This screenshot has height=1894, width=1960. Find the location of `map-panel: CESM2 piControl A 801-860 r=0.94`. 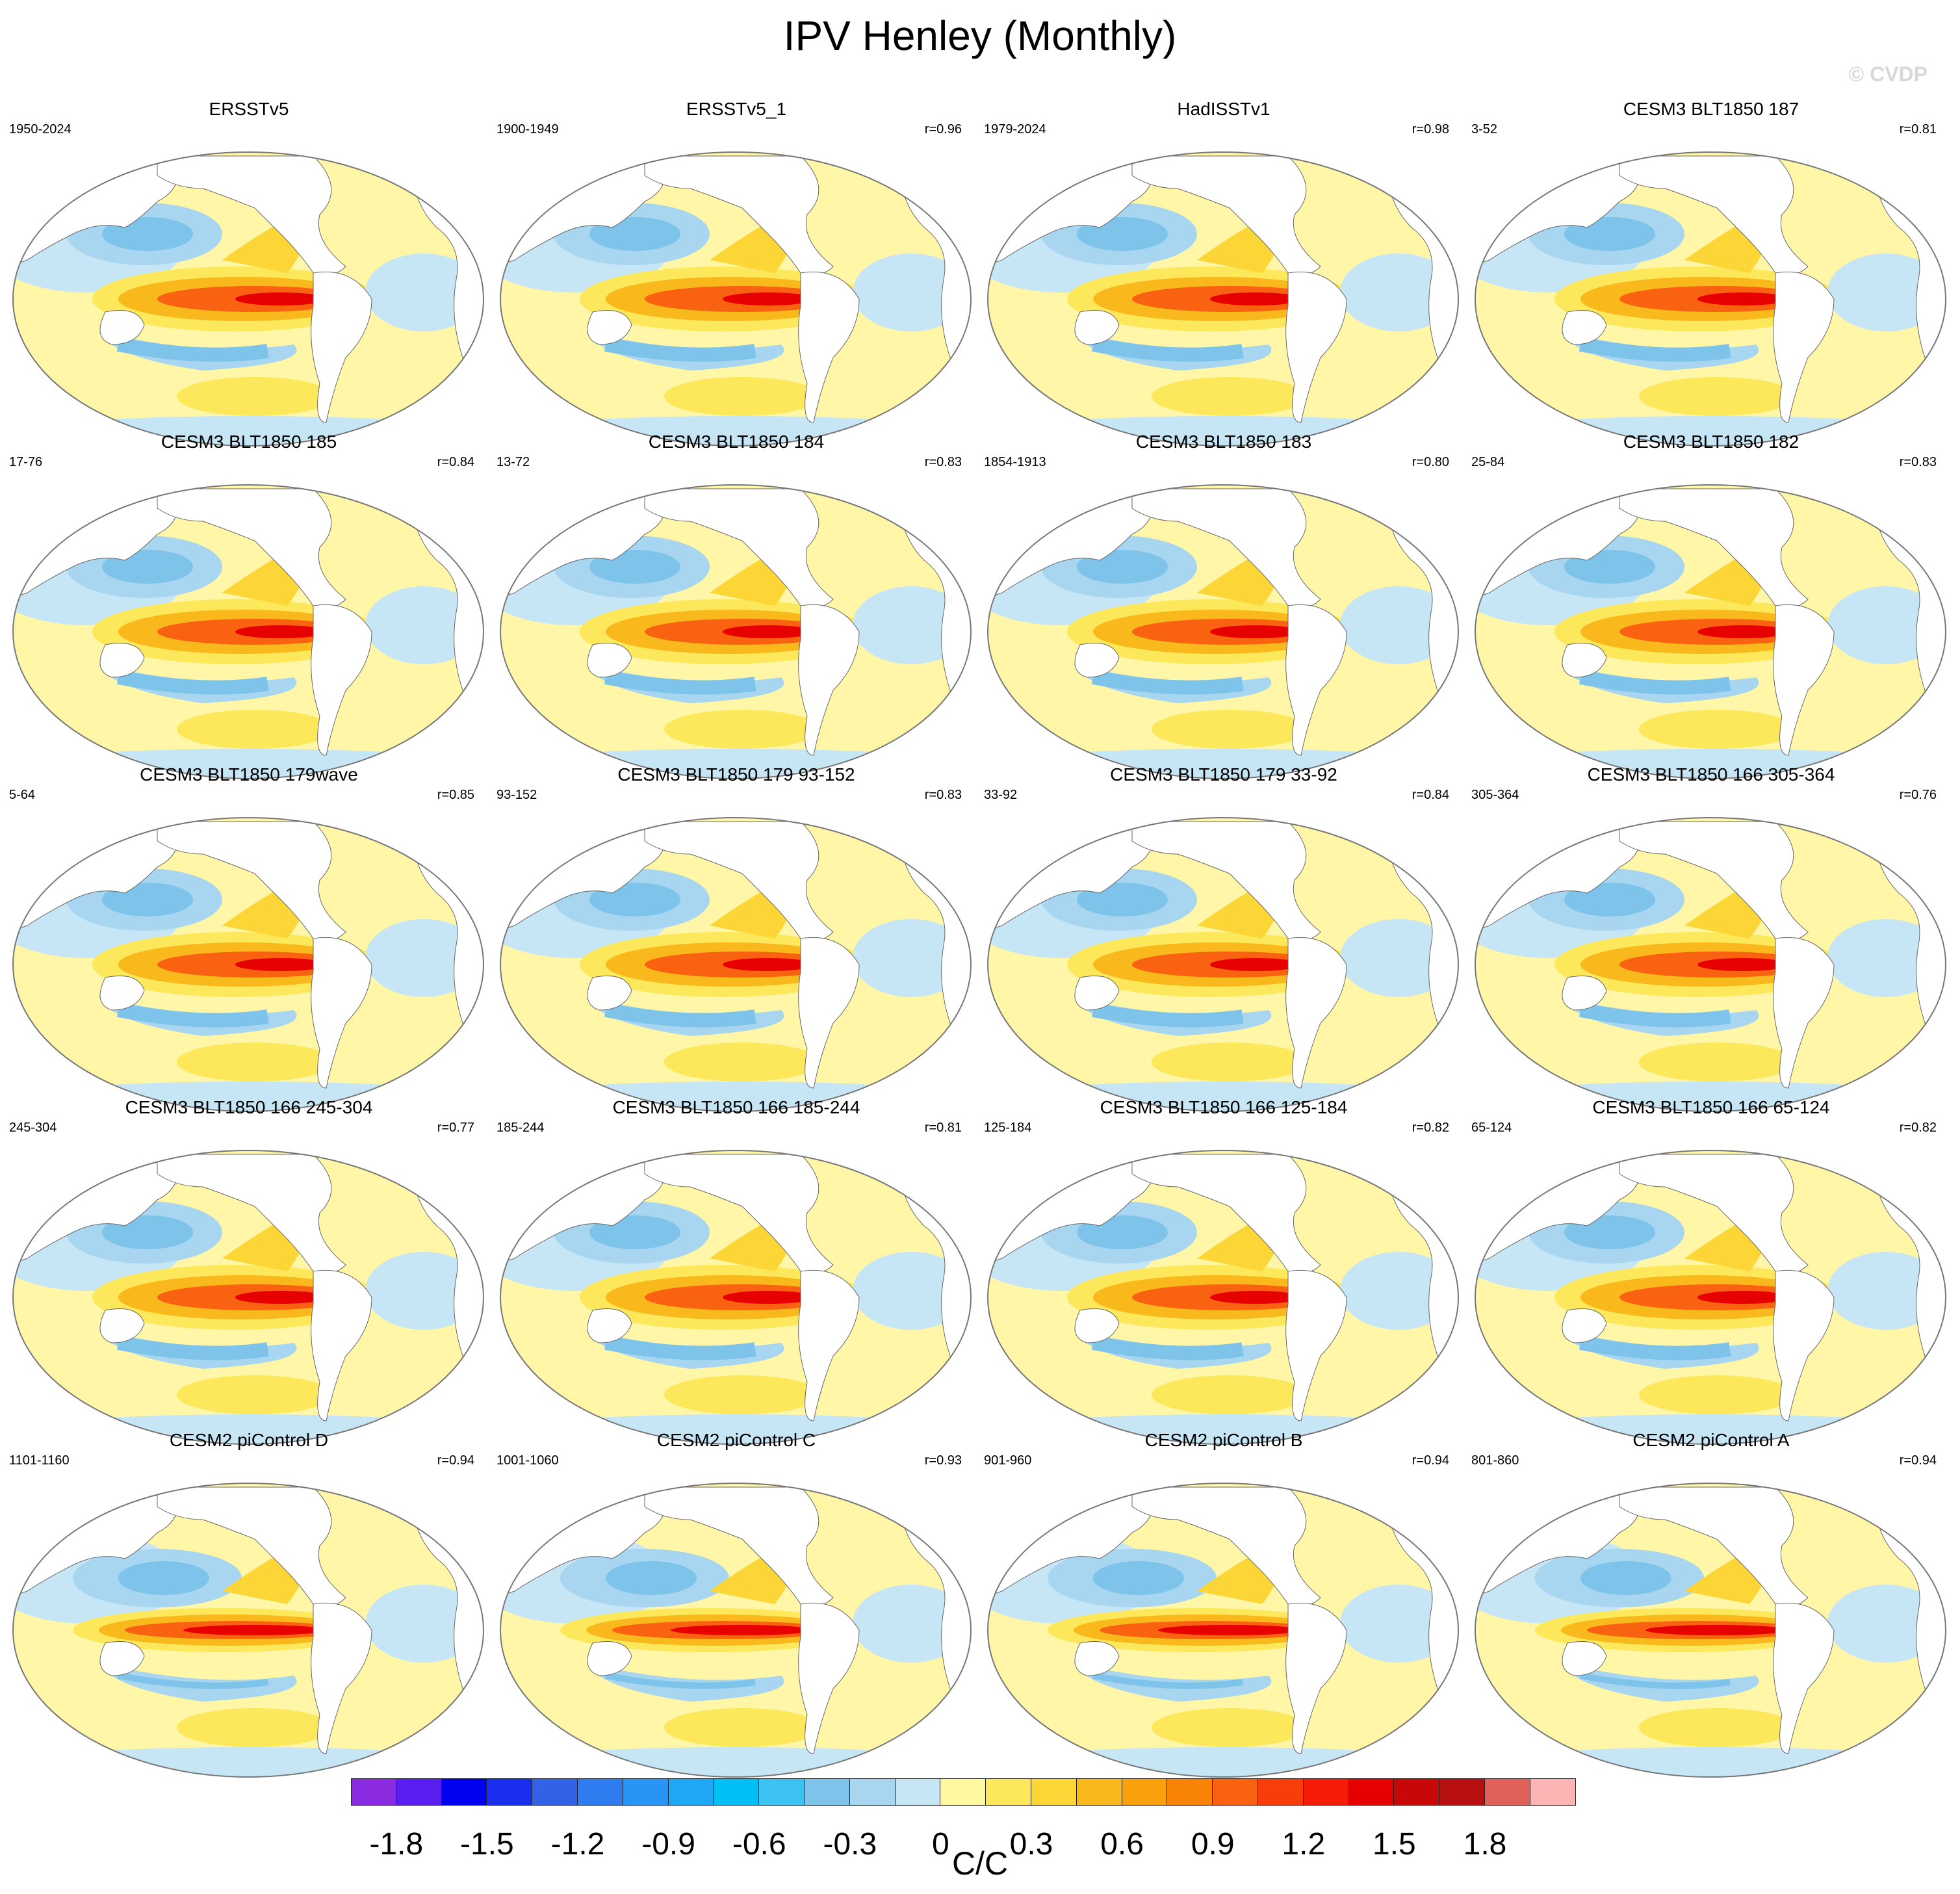

map-panel: CESM2 piControl A 801-860 r=0.94 is located at coordinates (1711, 1603).